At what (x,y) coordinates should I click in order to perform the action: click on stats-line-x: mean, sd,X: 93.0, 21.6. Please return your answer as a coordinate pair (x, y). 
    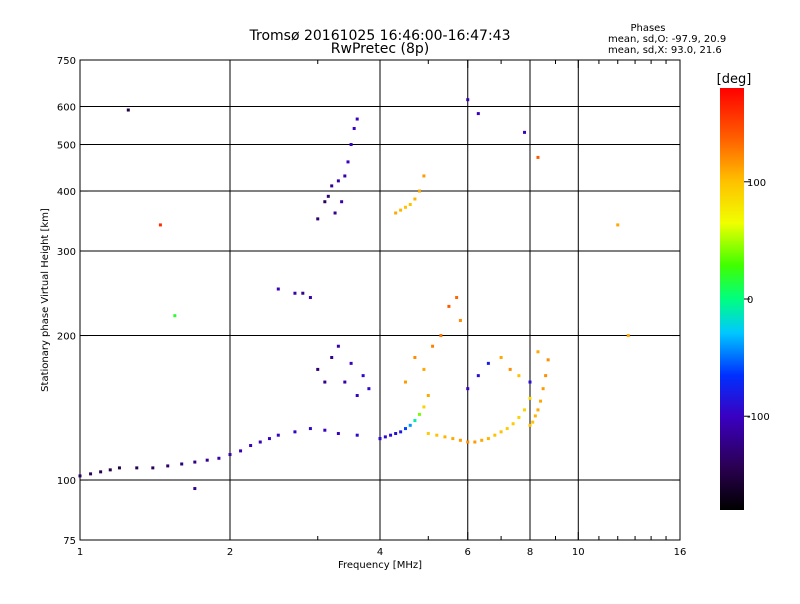
    Looking at the image, I should click on (665, 50).